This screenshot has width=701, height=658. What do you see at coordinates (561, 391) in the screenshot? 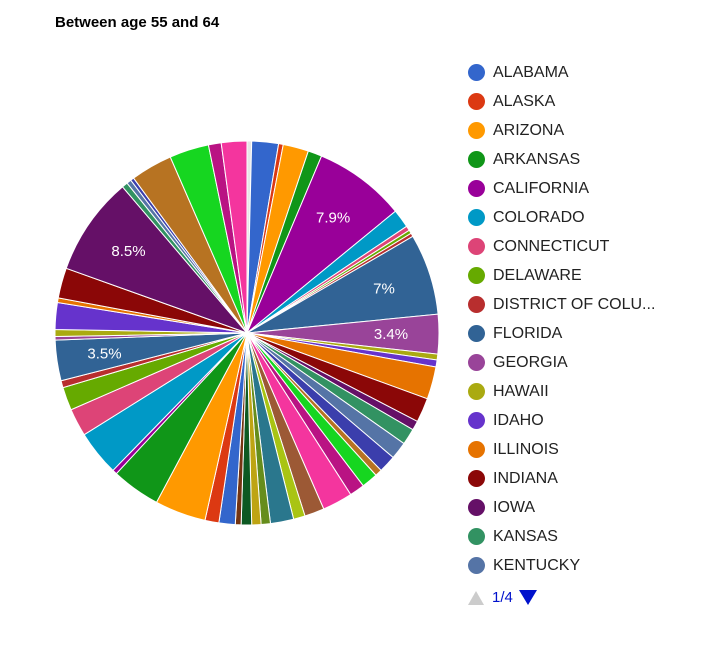
I see `legend-item-11: HAWAII` at bounding box center [561, 391].